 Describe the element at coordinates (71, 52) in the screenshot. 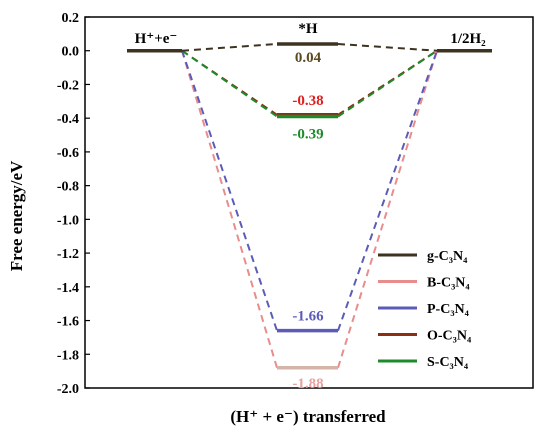

I see `y-tick-label: 0.0` at that location.